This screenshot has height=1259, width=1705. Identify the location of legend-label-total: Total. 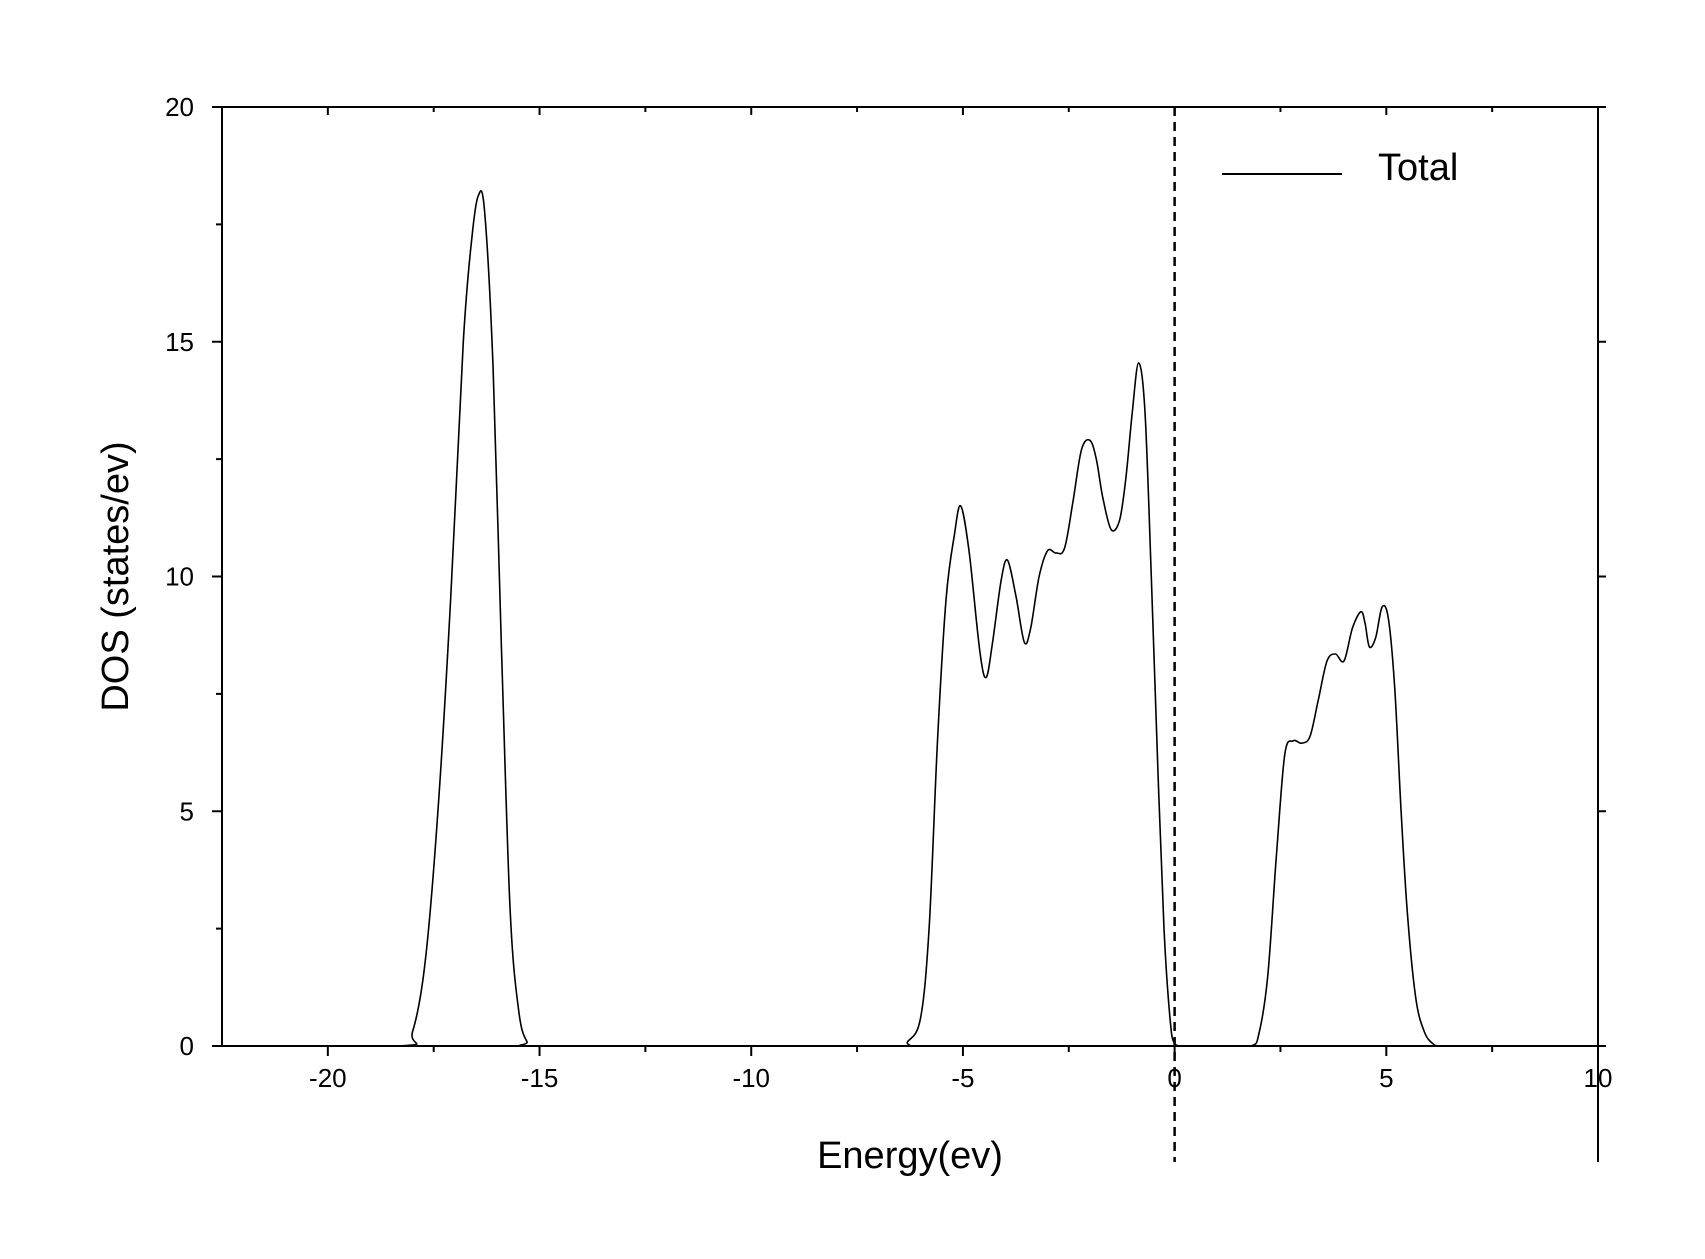
(1418, 168).